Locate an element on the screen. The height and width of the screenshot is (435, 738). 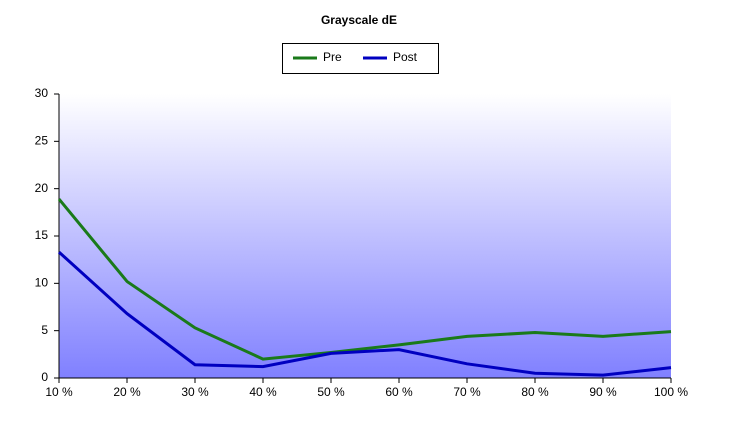
x-tick-label: 20 % is located at coordinates (127, 392).